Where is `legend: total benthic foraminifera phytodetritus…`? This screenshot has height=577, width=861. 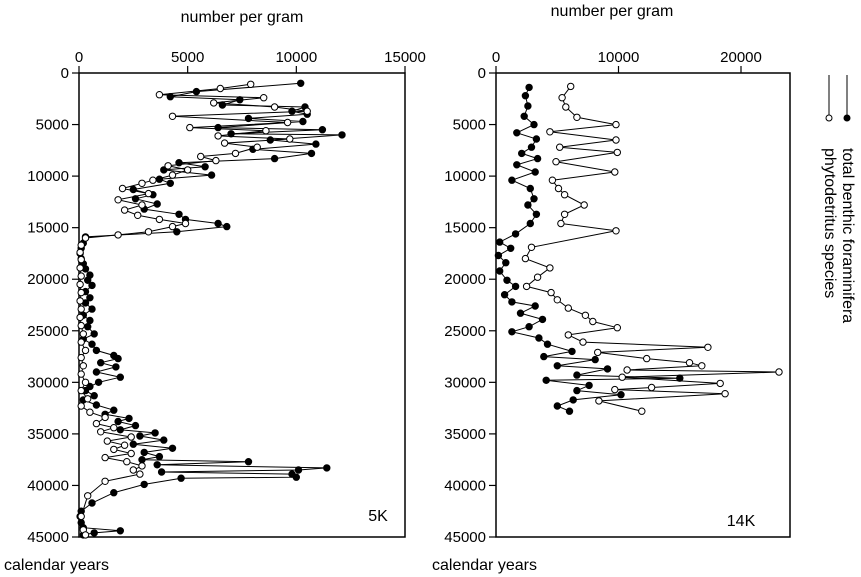 legend: total benthic foraminifera phytodetritus… is located at coordinates (838, 199).